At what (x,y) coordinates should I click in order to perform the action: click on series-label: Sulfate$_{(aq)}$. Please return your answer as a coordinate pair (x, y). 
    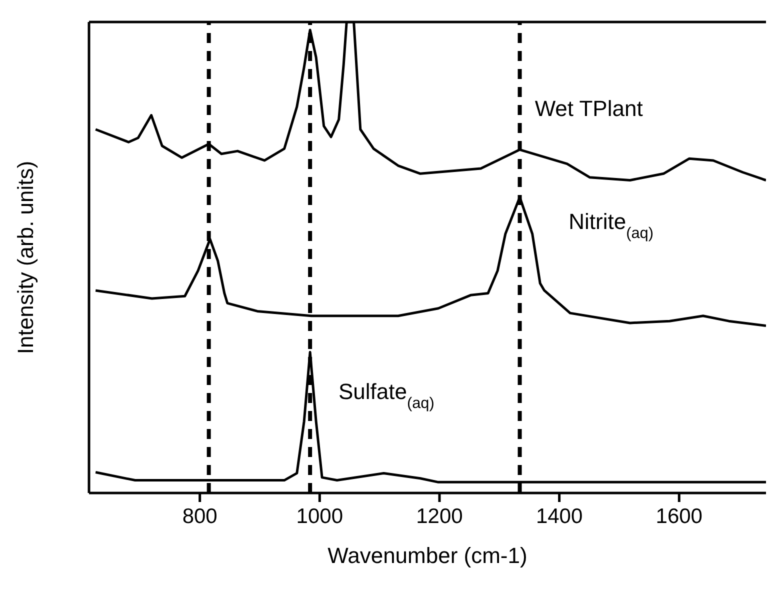
    Looking at the image, I should click on (386, 395).